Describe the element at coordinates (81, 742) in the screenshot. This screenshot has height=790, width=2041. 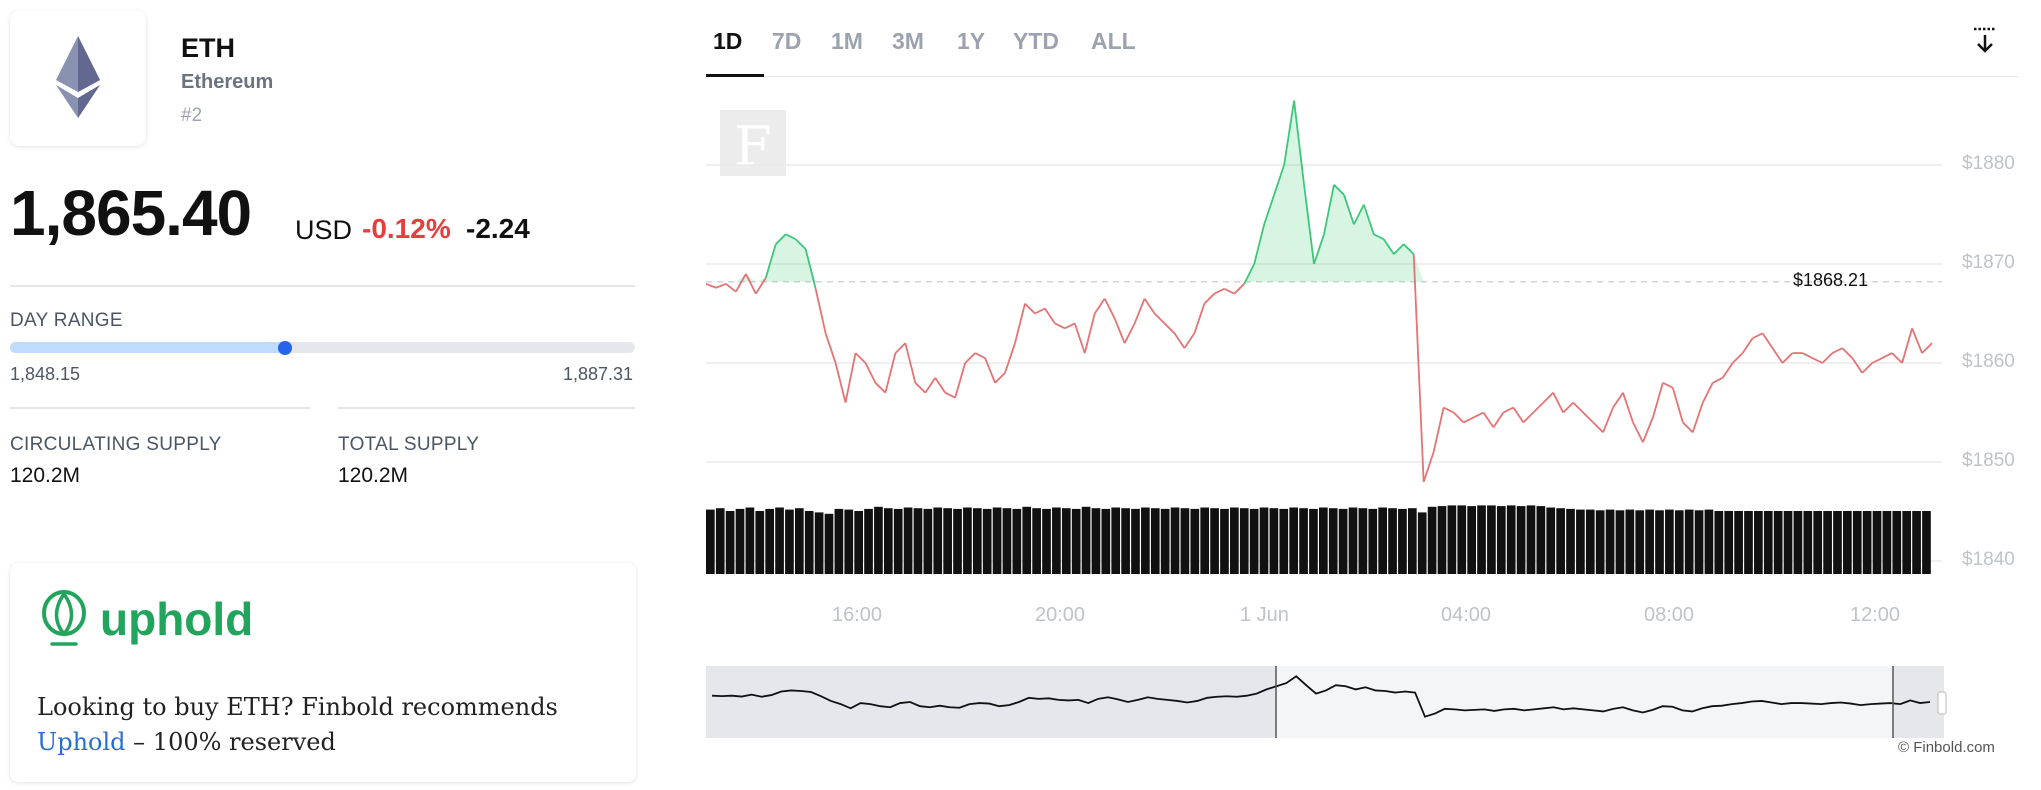
I see `uphold-link: Uphold` at that location.